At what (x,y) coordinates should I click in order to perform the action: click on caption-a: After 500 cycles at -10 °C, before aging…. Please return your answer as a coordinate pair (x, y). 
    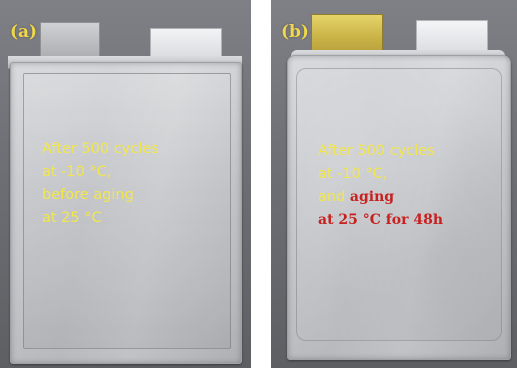
    Looking at the image, I should click on (100, 184).